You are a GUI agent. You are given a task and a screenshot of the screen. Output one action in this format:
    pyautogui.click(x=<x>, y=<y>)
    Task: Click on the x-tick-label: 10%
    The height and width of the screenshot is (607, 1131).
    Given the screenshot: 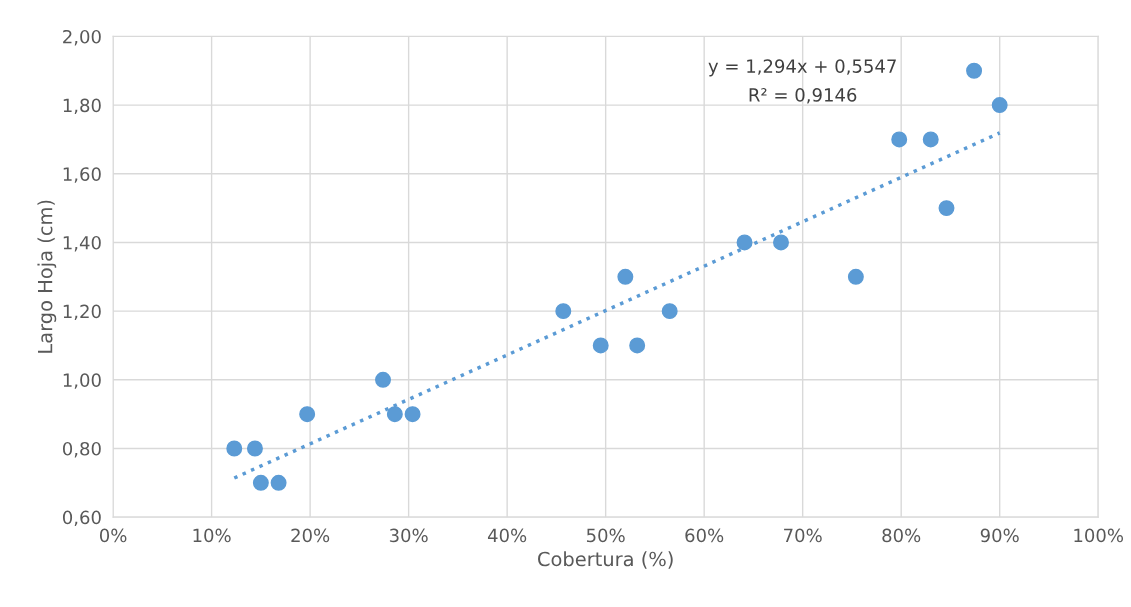 What is the action you would take?
    pyautogui.click(x=212, y=535)
    